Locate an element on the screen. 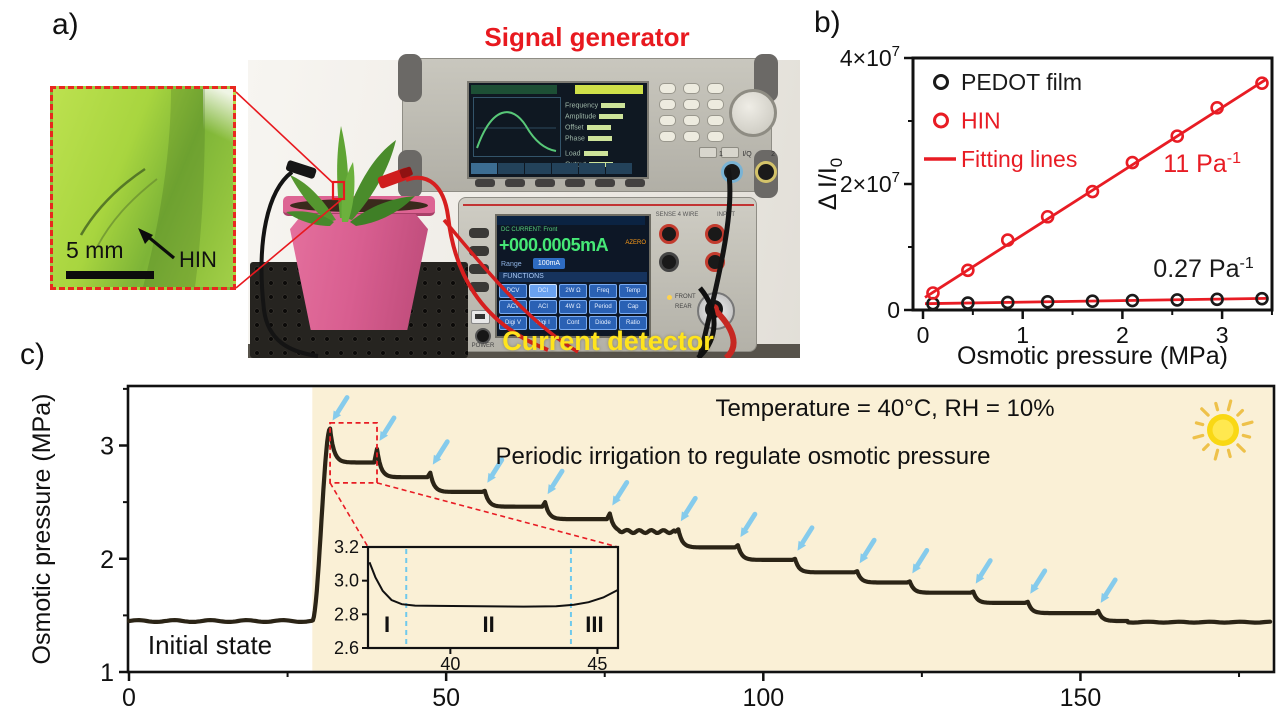  current-reading: +000.0005mA is located at coordinates (554, 245).